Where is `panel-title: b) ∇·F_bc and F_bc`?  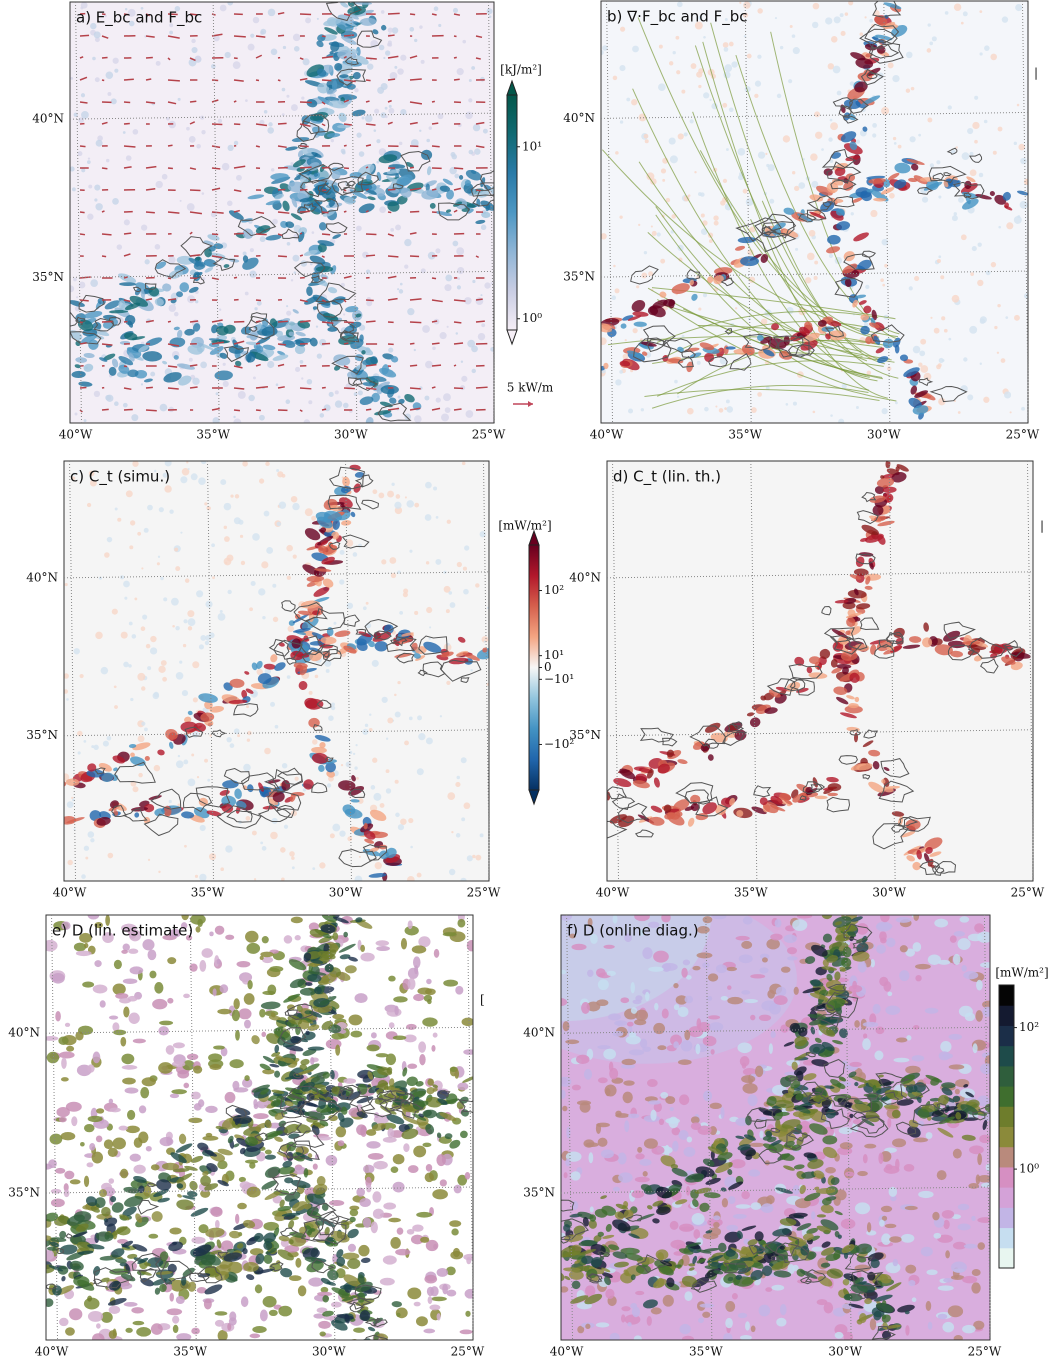
panel-title: b) ∇·F_bc and F_bc is located at coordinates (677, 17).